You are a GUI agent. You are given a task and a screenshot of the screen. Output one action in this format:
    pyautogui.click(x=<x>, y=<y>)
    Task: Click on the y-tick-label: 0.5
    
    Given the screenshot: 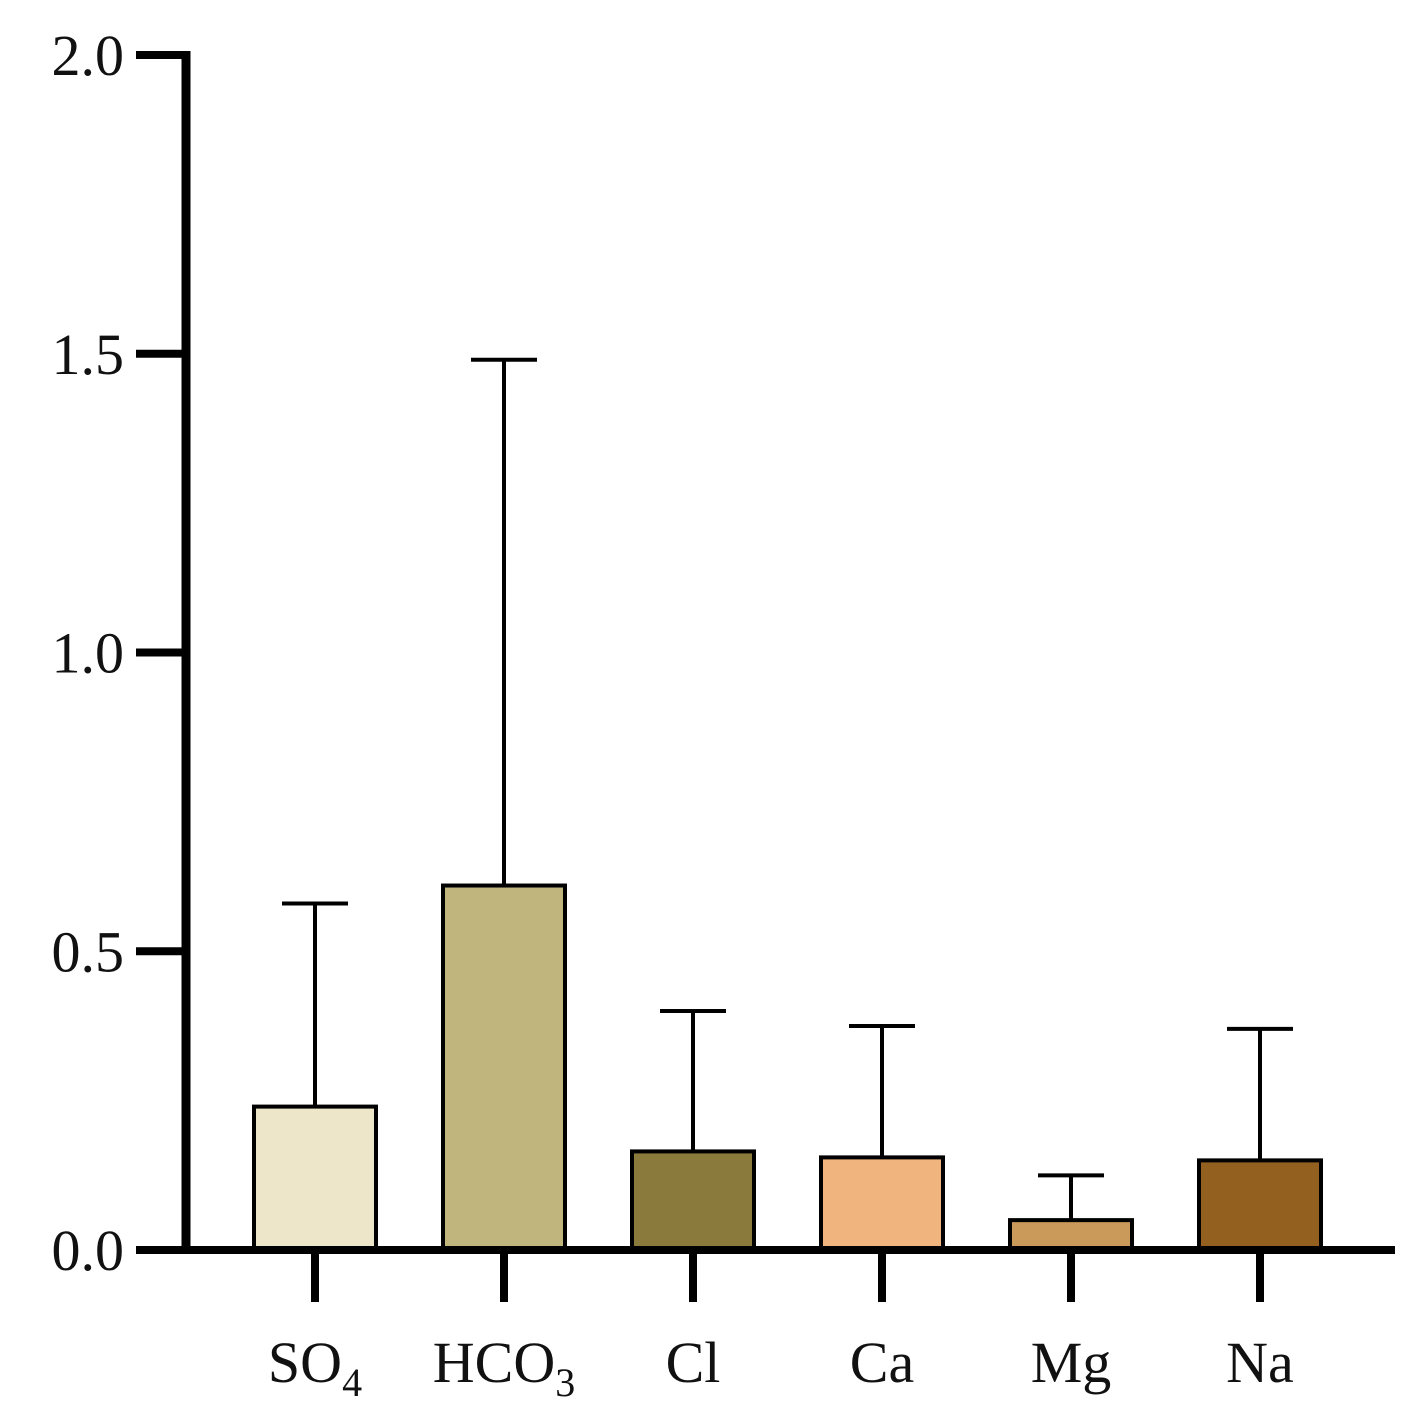 What is the action you would take?
    pyautogui.click(x=88, y=951)
    